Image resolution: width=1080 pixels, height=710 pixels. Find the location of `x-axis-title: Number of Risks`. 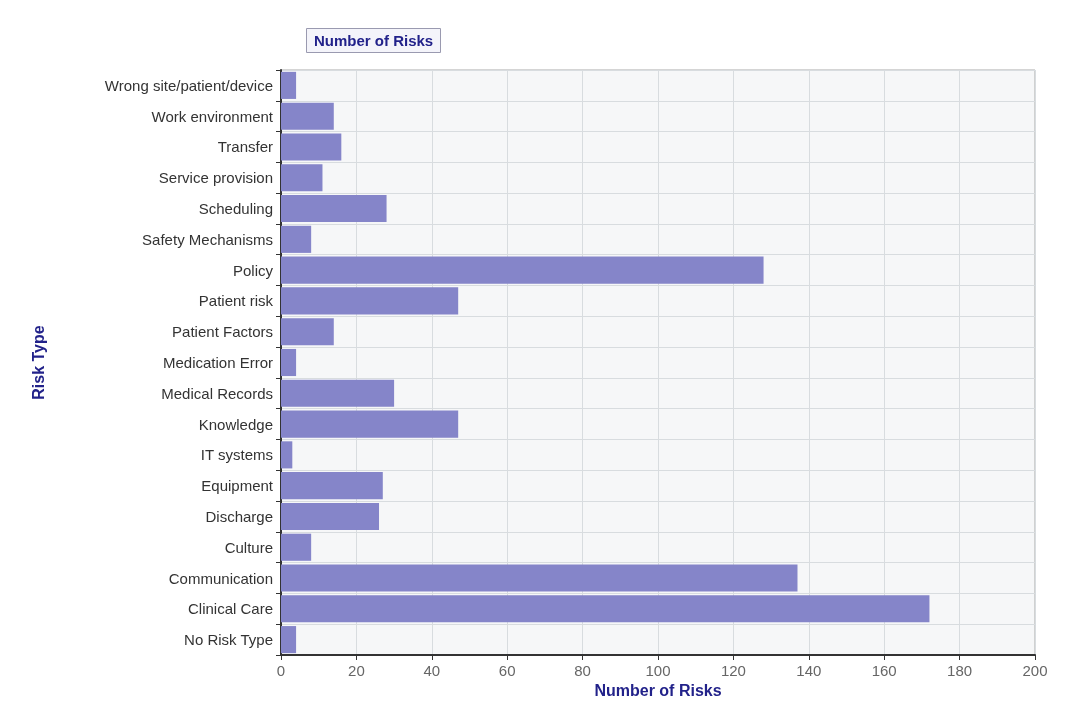

x-axis-title: Number of Risks is located at coordinates (658, 691).